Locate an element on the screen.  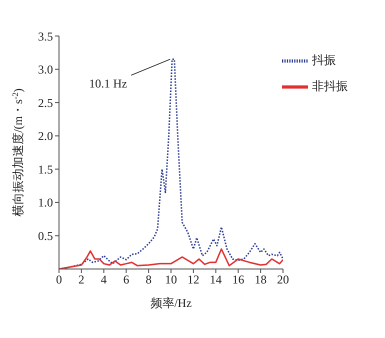
y-tick-label: 2.5 is located at coordinates (45, 103).